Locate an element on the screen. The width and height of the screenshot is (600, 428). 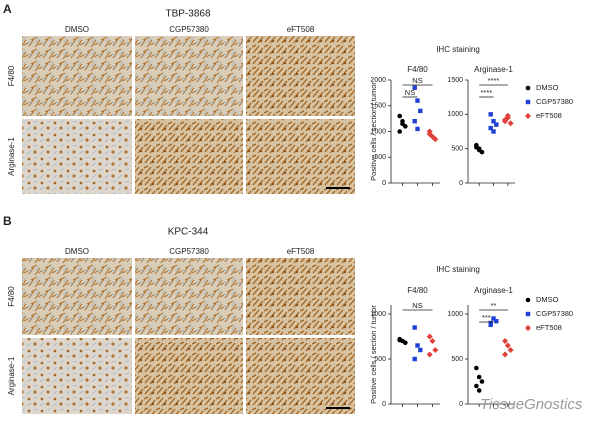
panel-label: B is located at coordinates (7, 221).